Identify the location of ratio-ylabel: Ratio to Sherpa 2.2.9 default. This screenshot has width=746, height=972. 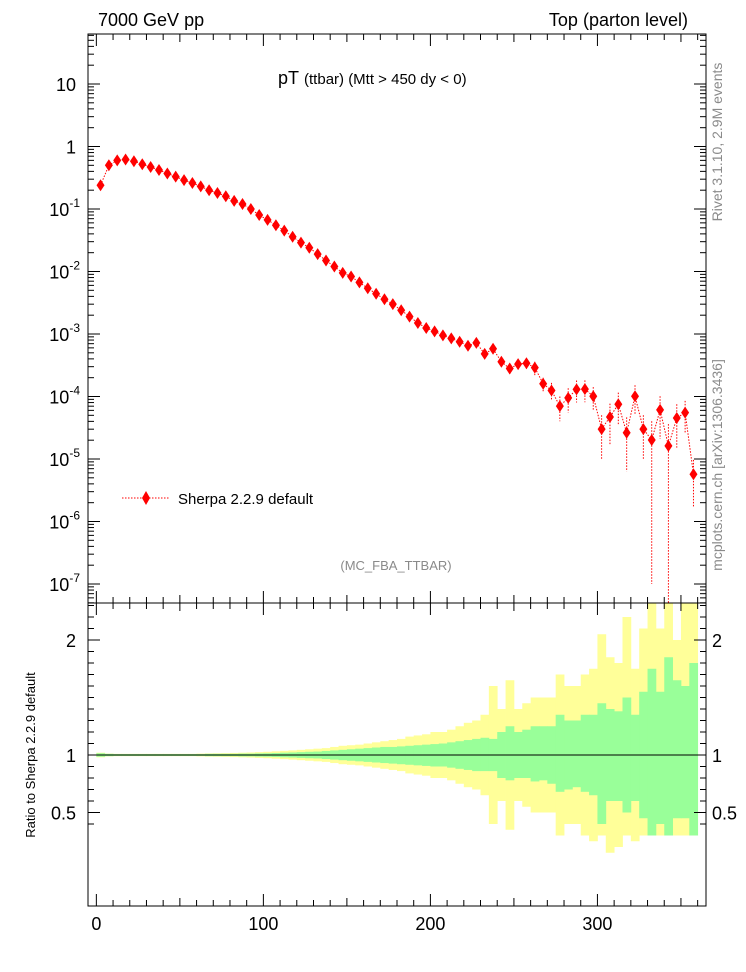
(30, 755).